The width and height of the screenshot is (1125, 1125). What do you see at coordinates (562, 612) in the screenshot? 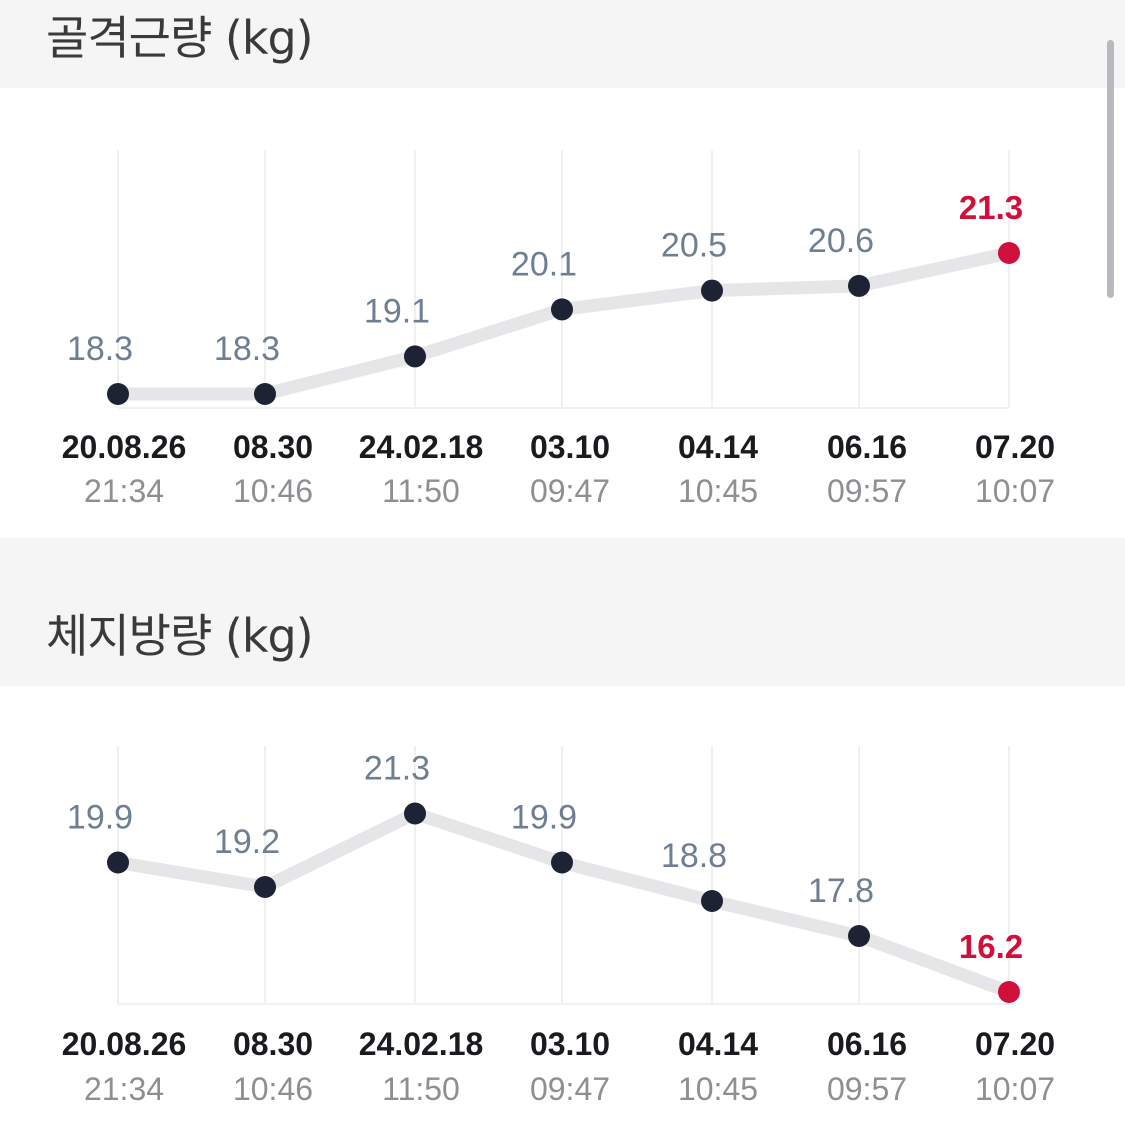
I see `section-header-body-fat: 체지방량 (kg)` at bounding box center [562, 612].